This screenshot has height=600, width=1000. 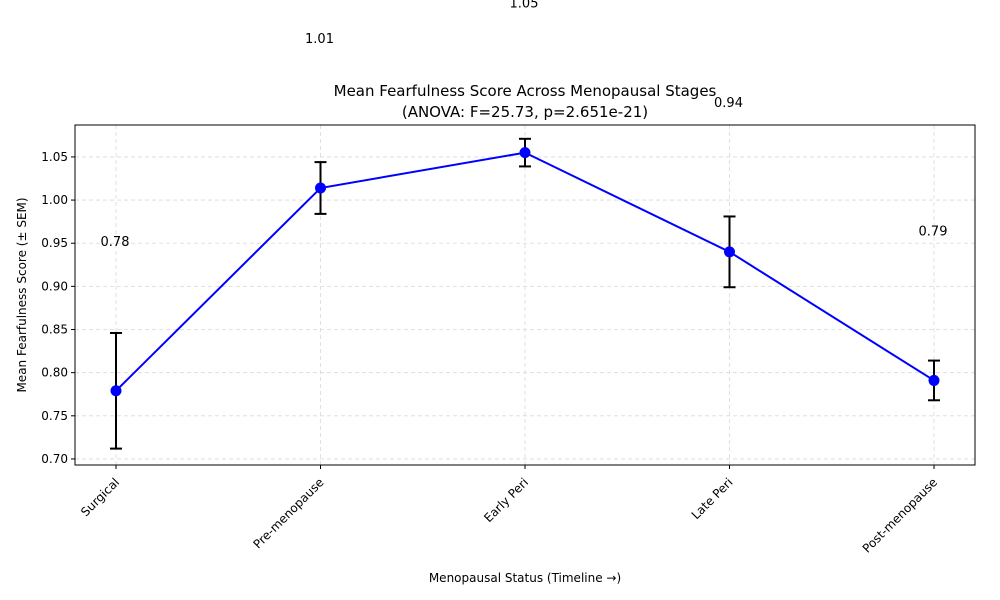 I want to click on x-axis-label: Menopausal Status (Timeline →), so click(x=525, y=578).